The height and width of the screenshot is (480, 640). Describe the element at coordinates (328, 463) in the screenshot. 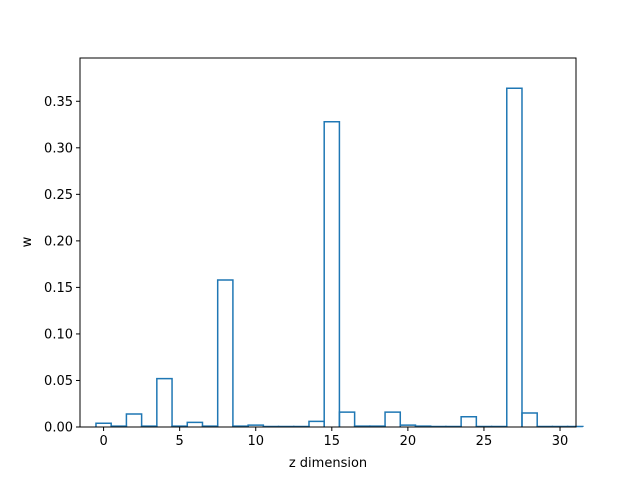

I see `x-axis-label: z dimension` at that location.